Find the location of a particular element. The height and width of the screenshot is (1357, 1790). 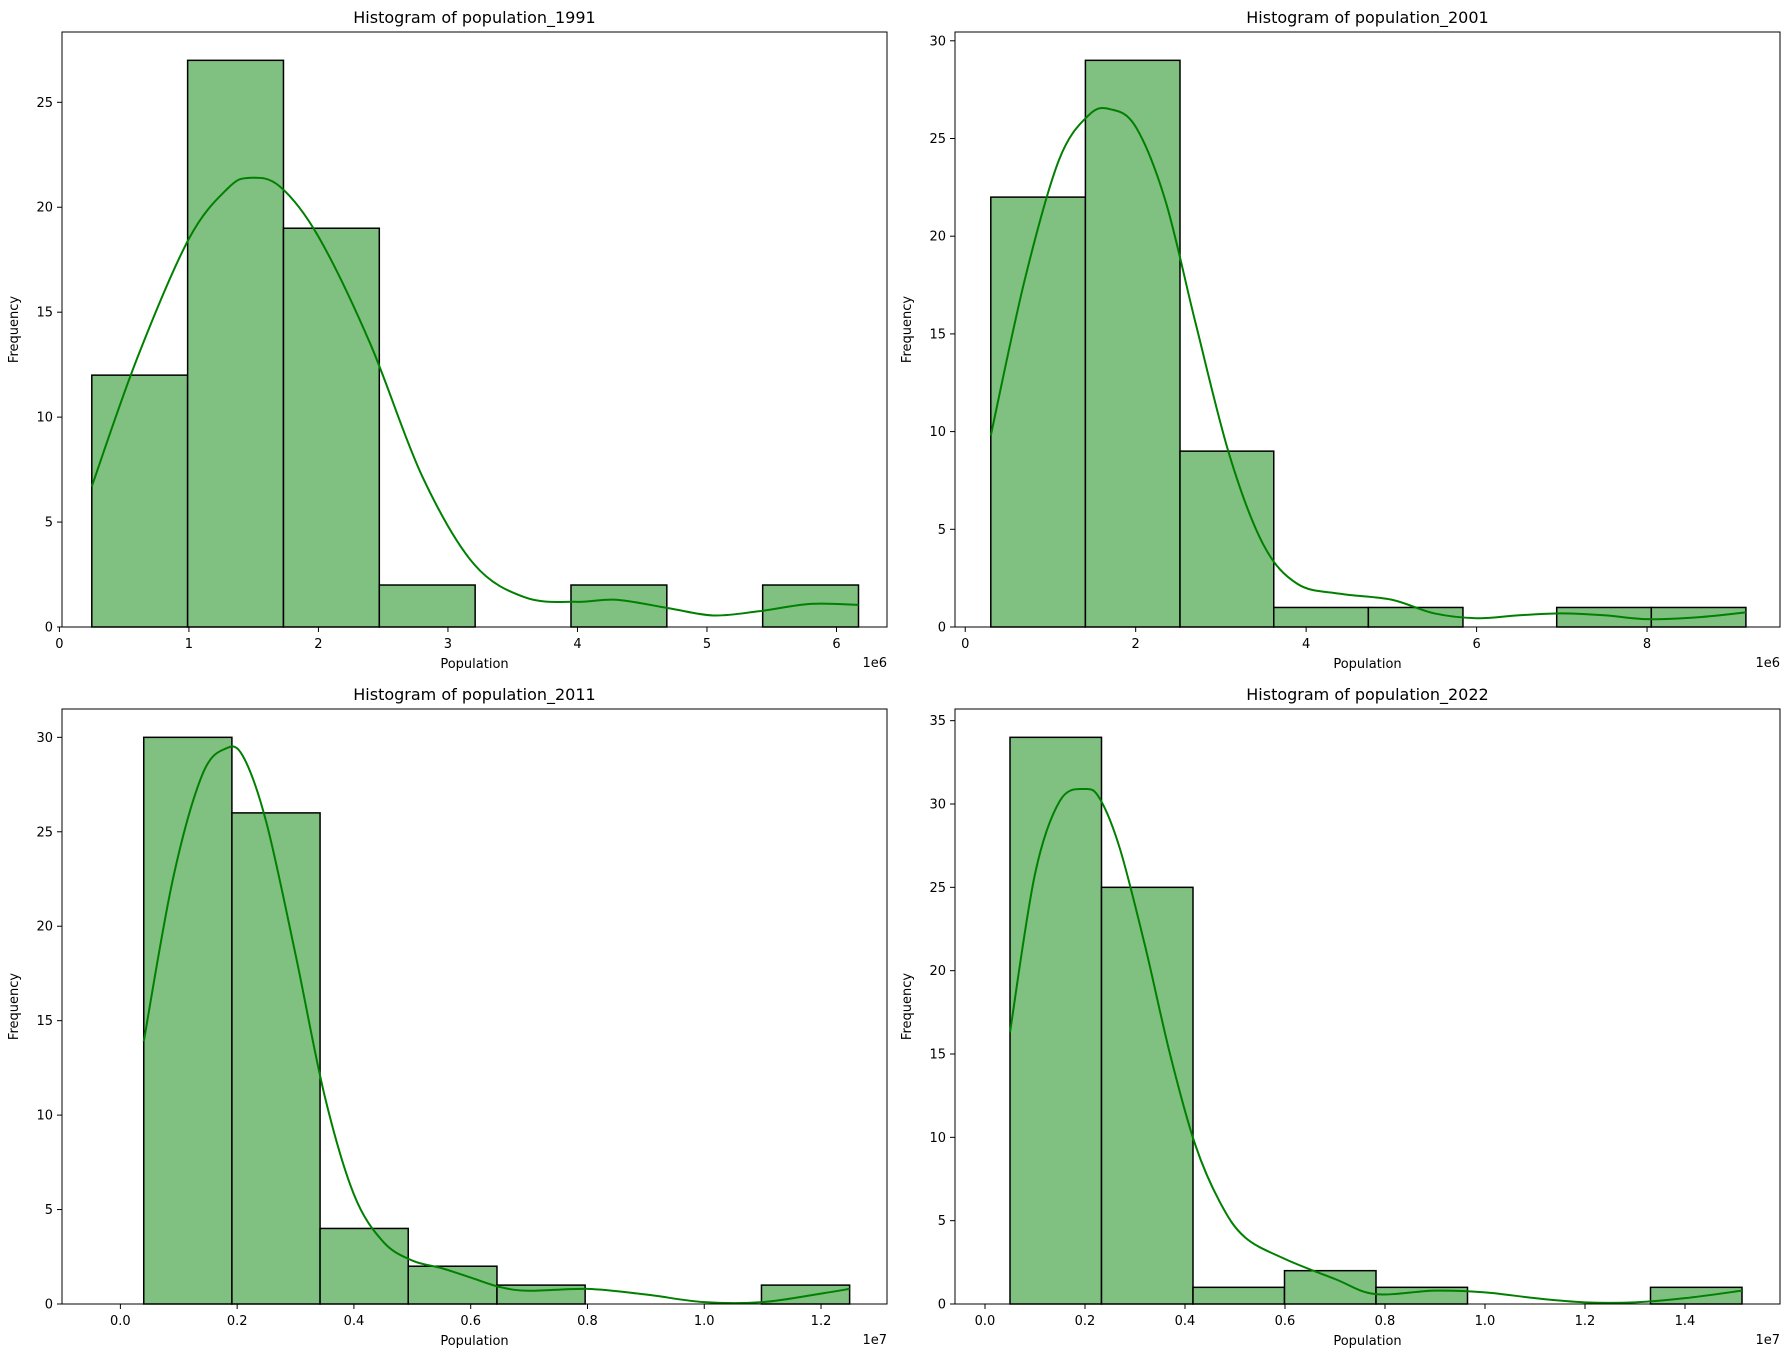

y-tick-label: 35 is located at coordinates (937, 721).